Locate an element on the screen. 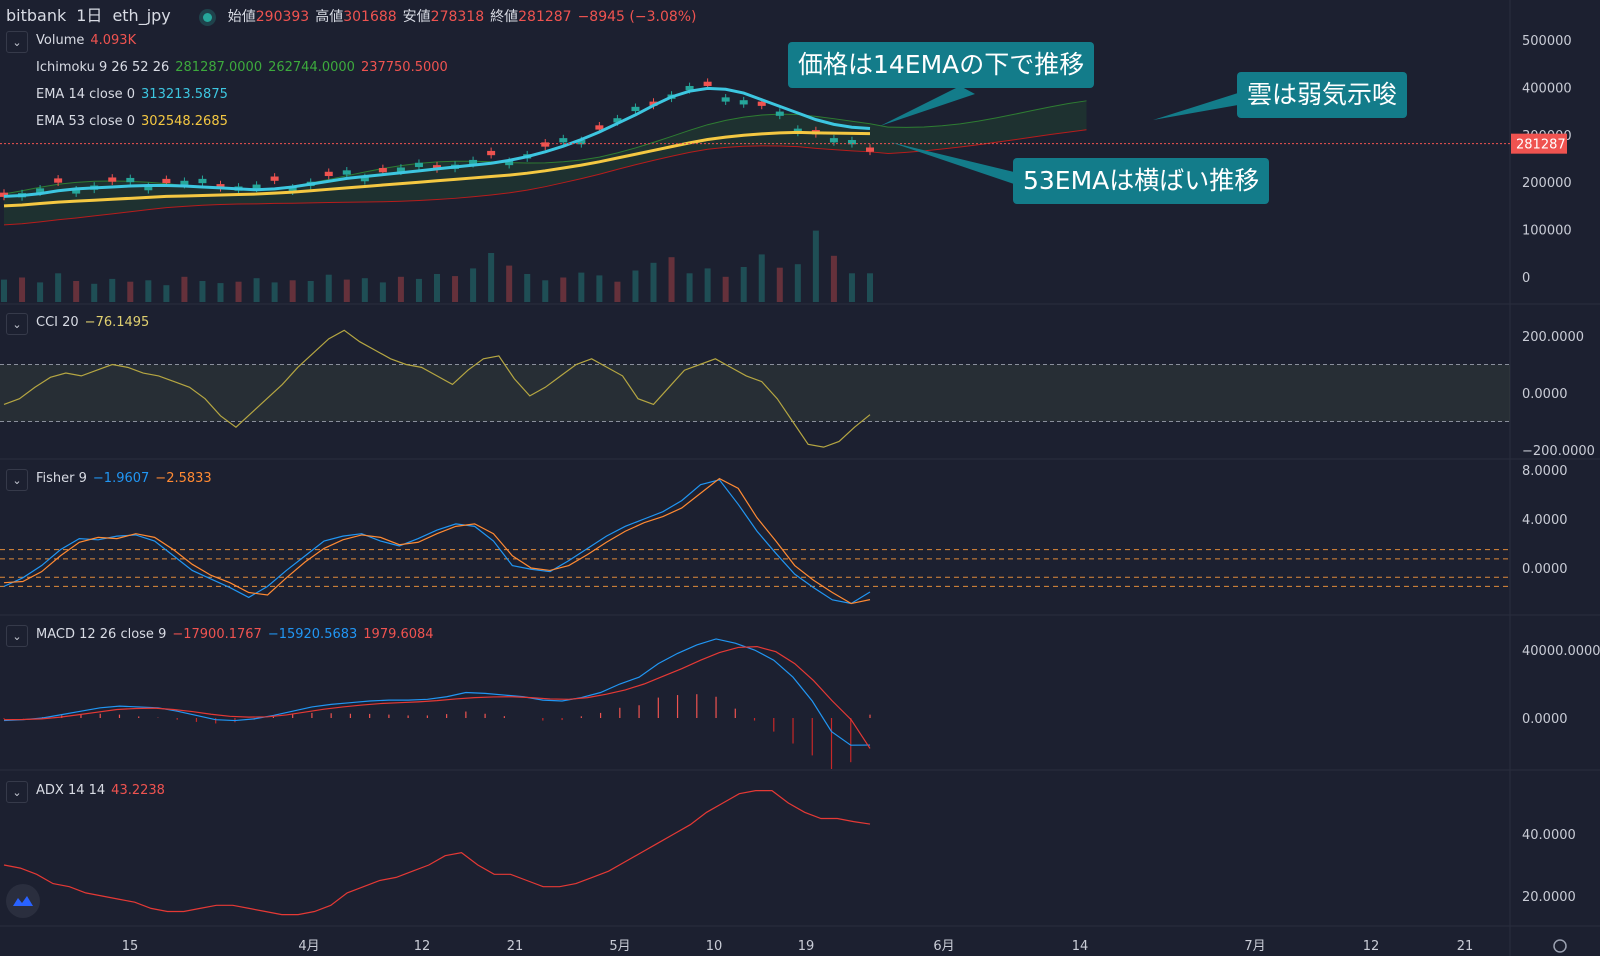 The image size is (1600, 956). macd-signal-line is located at coordinates (437, 697).